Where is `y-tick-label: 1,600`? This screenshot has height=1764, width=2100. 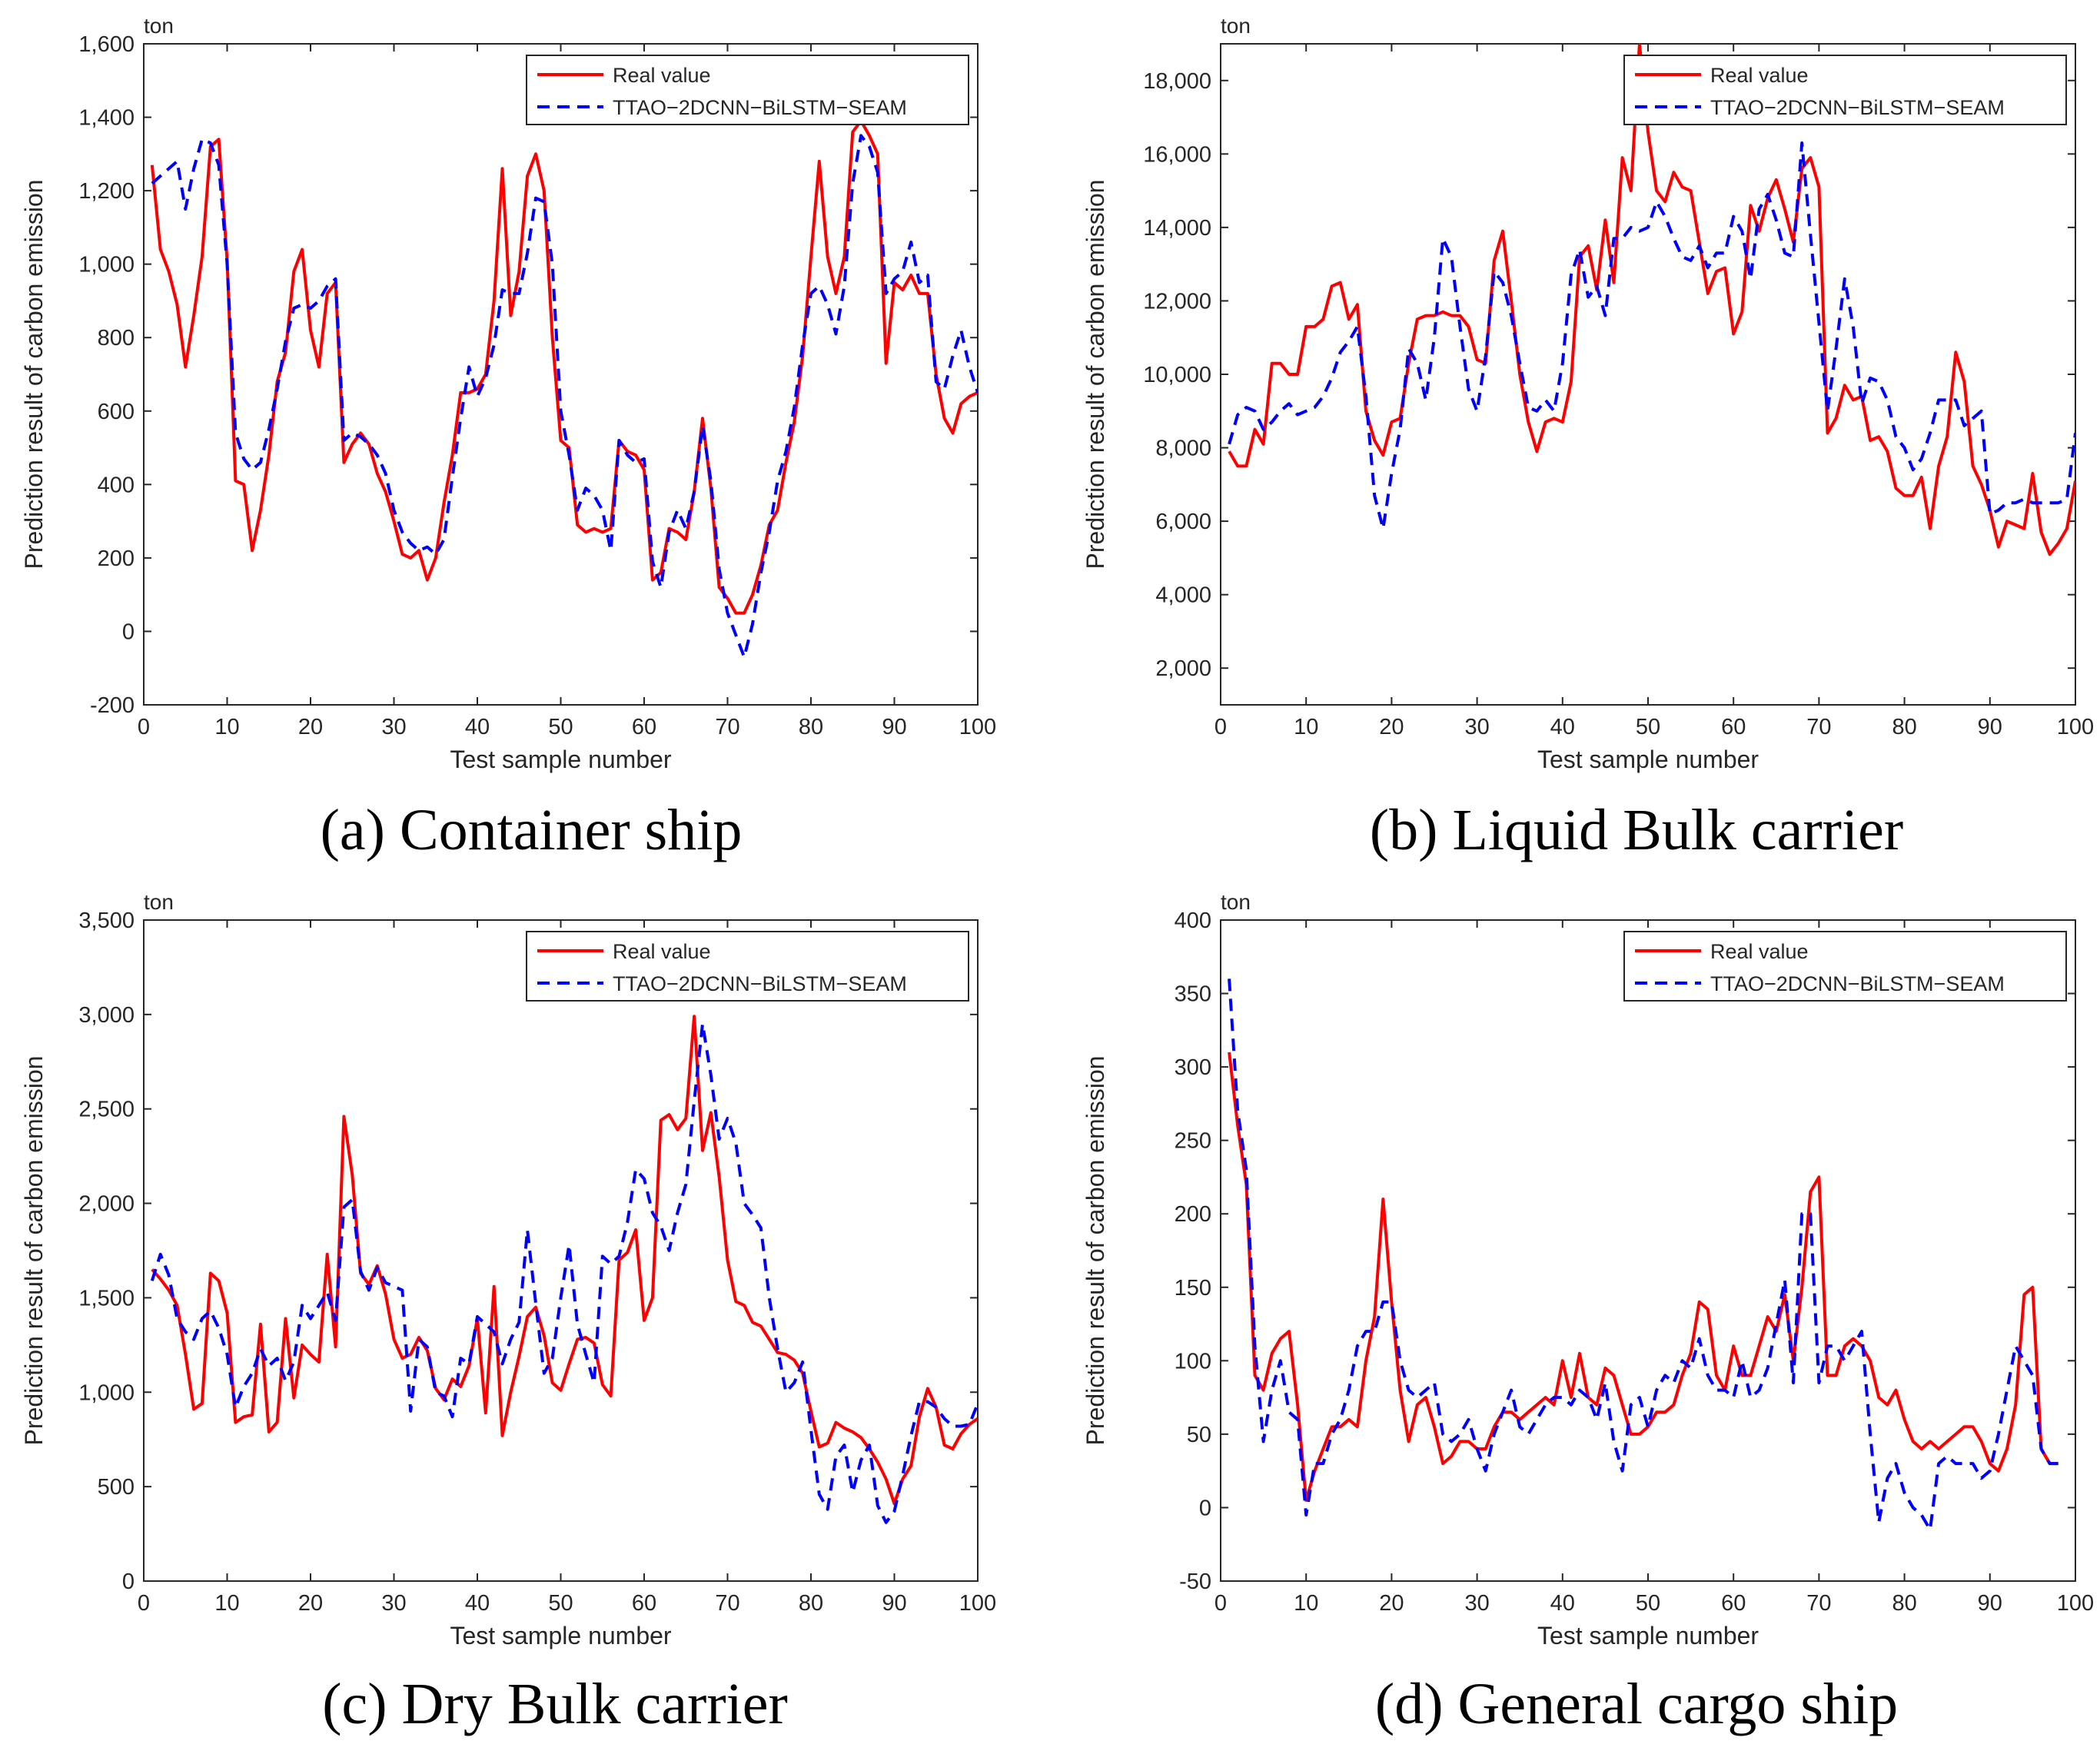 y-tick-label: 1,600 is located at coordinates (107, 44).